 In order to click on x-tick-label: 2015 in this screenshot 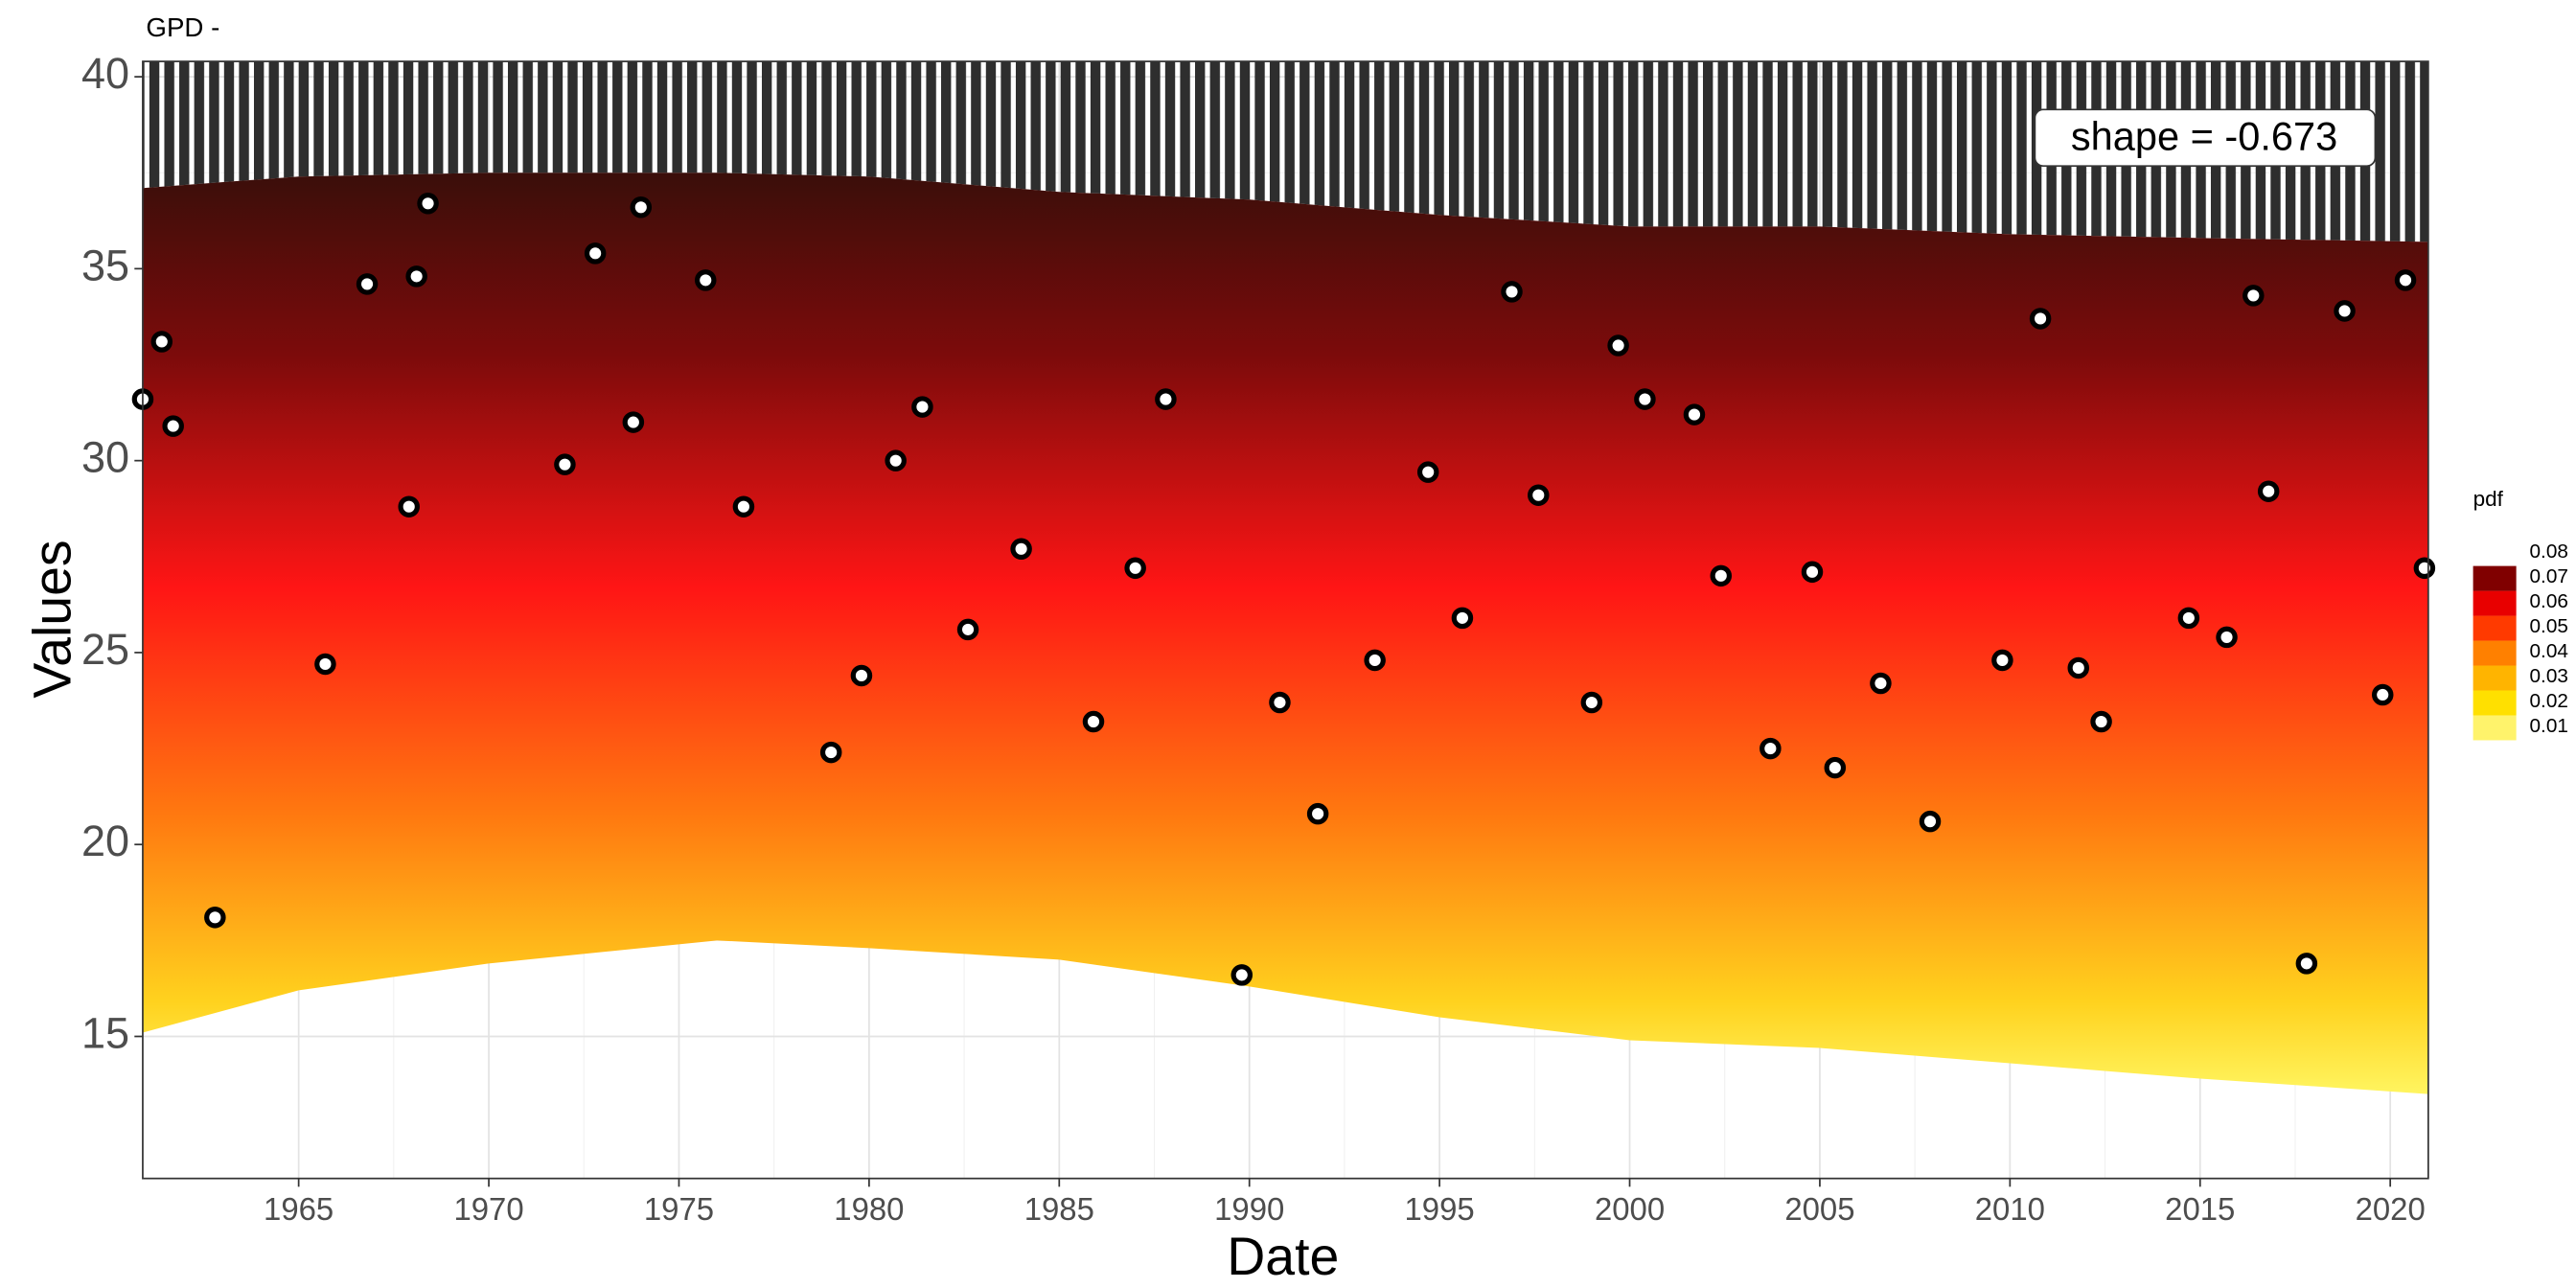, I will do `click(2200, 1209)`.